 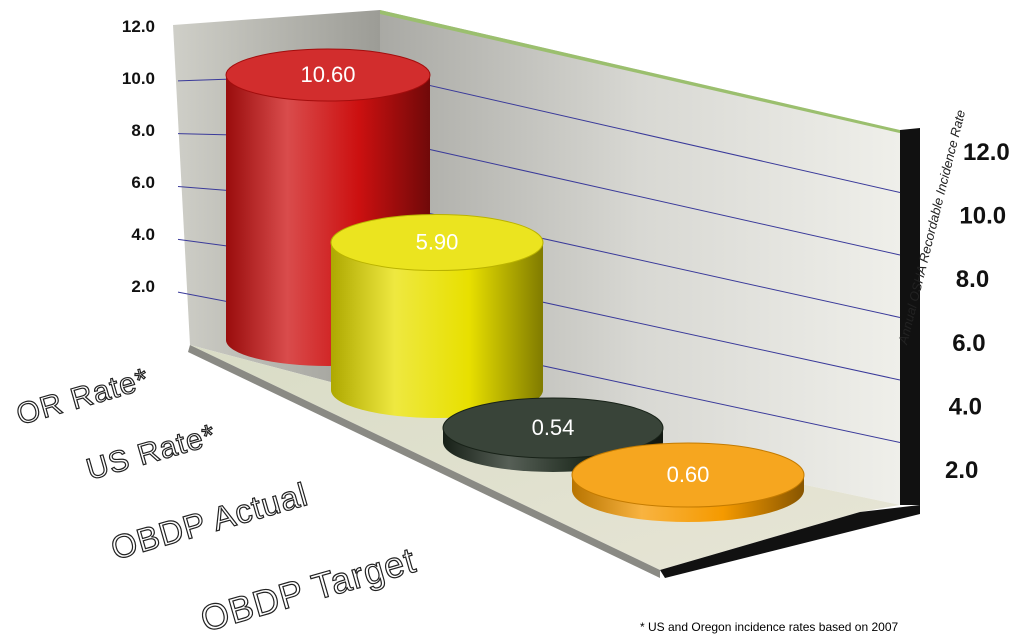 I want to click on chart-right-edge, so click(x=910, y=316).